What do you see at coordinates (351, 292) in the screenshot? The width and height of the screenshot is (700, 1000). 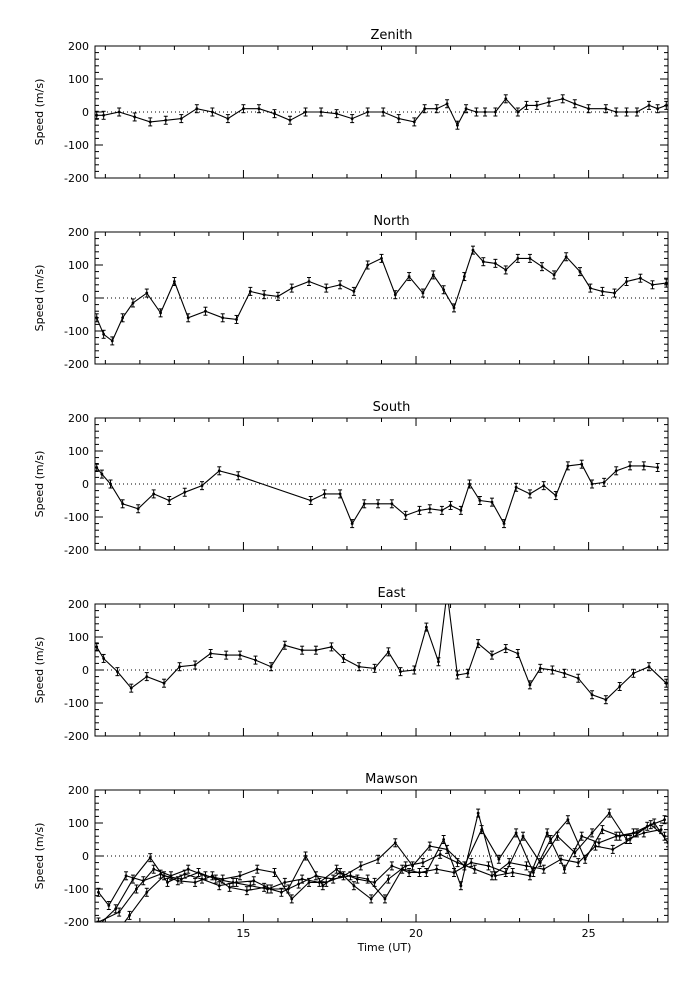 I see `panel-north: North 200 100 0 -100 -200 Speed (m/s)` at bounding box center [351, 292].